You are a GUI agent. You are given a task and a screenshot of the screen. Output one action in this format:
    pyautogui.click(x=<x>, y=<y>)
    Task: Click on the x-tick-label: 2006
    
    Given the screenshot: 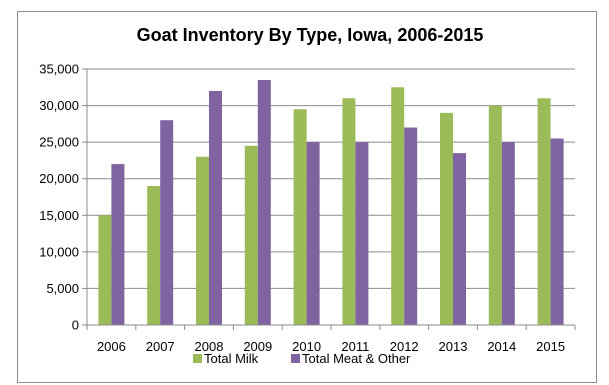 What is the action you would take?
    pyautogui.click(x=111, y=346)
    